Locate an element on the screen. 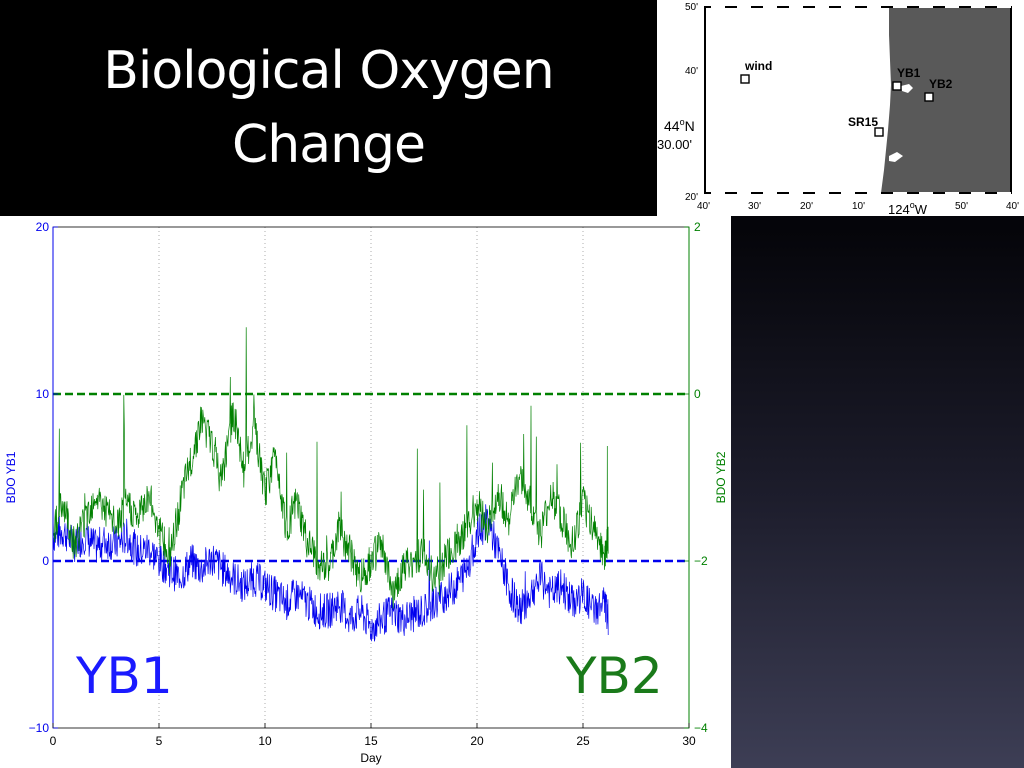 This screenshot has width=1024, height=768. map-lat-minutes: 30.00' is located at coordinates (674, 144).